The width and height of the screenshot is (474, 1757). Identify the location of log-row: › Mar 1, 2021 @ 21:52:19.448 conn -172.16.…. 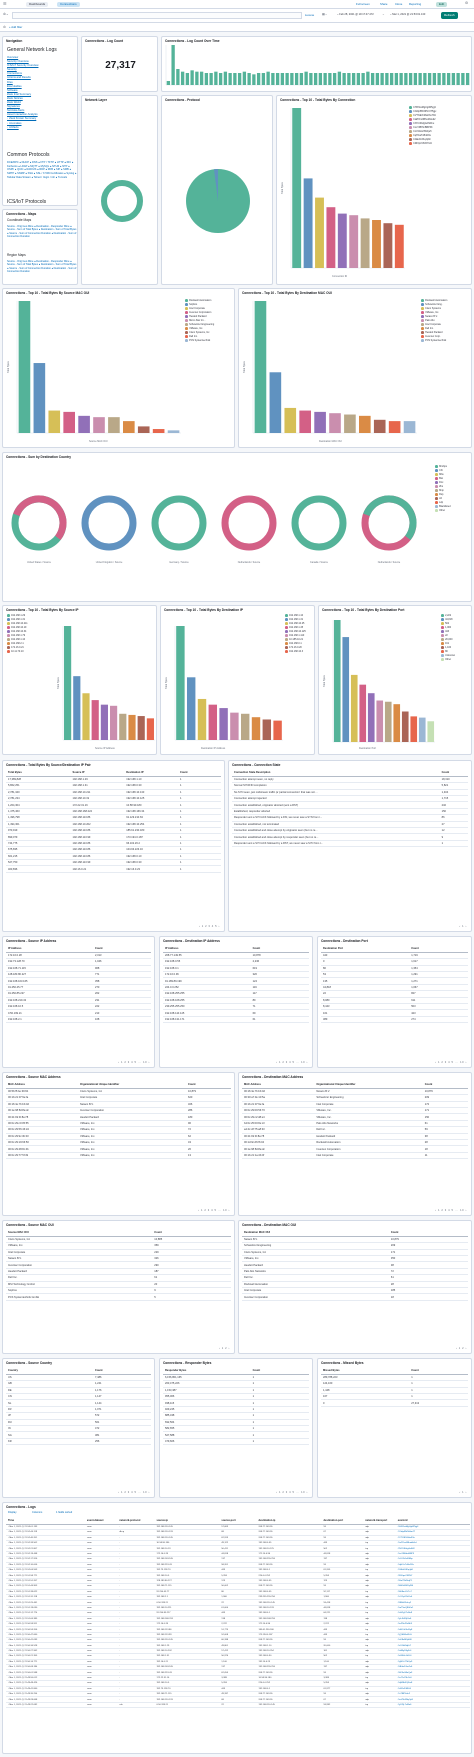
(238, 1554).